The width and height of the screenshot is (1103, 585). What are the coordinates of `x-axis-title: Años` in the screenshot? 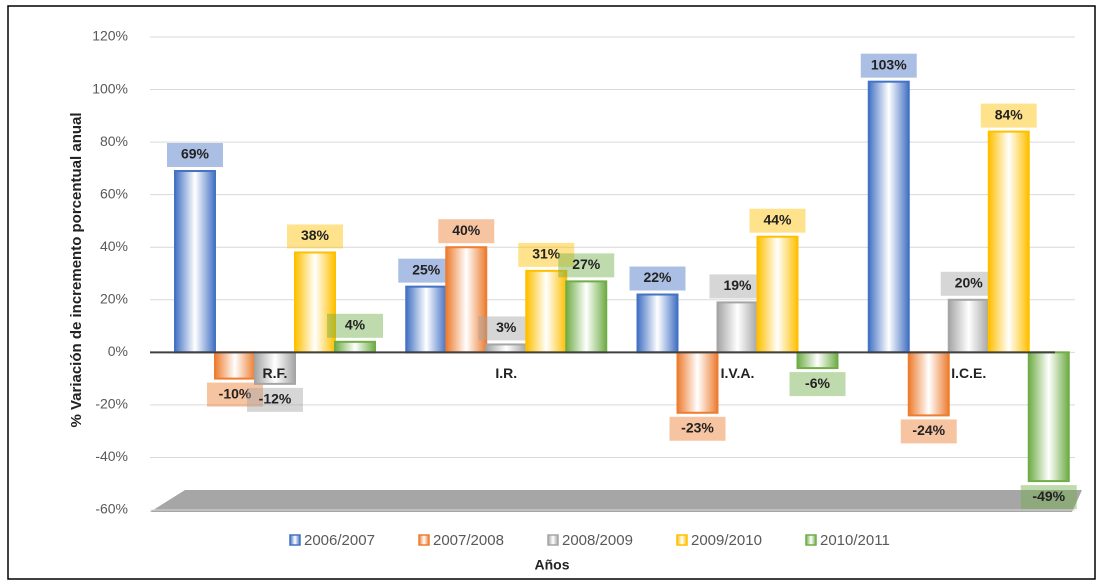 It's located at (552, 565).